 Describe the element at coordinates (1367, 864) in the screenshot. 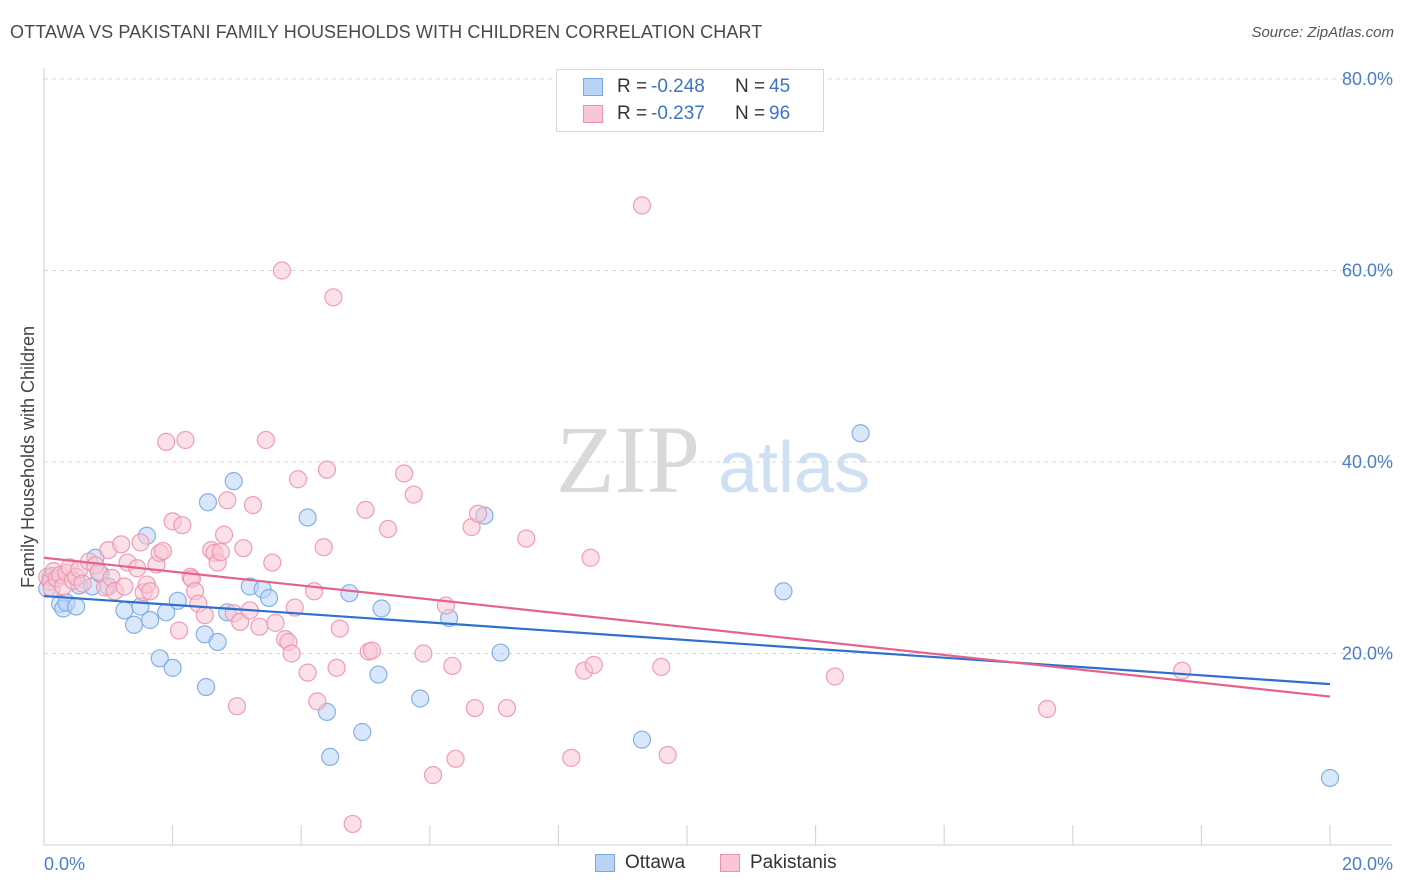

I see `x-tick-label: 20.0%` at that location.